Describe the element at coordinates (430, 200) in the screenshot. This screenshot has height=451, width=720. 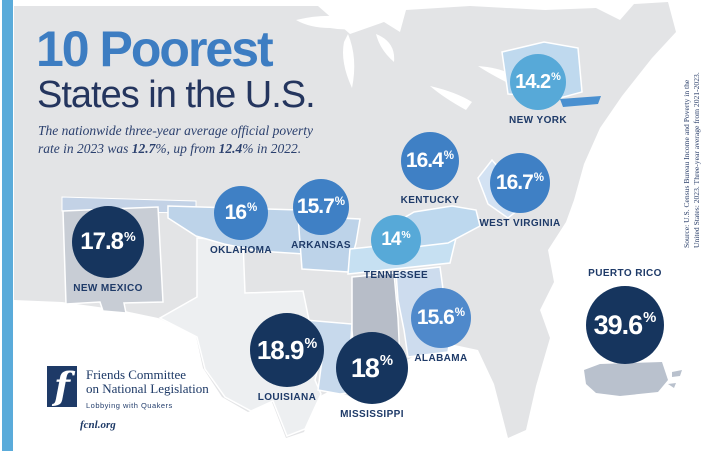
I see `state-label-kentucky: KENTUCKY` at that location.